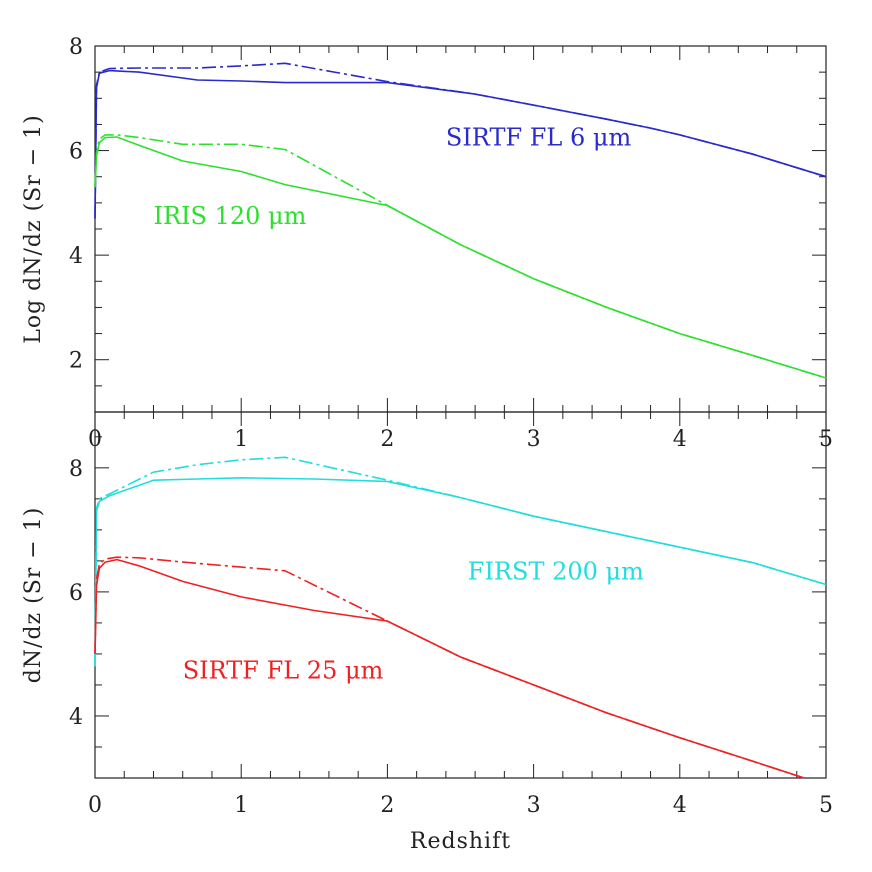 The image size is (872, 872). Describe the element at coordinates (33, 595) in the screenshot. I see `y-axis-title: dN/dz (Sr − 1)` at that location.